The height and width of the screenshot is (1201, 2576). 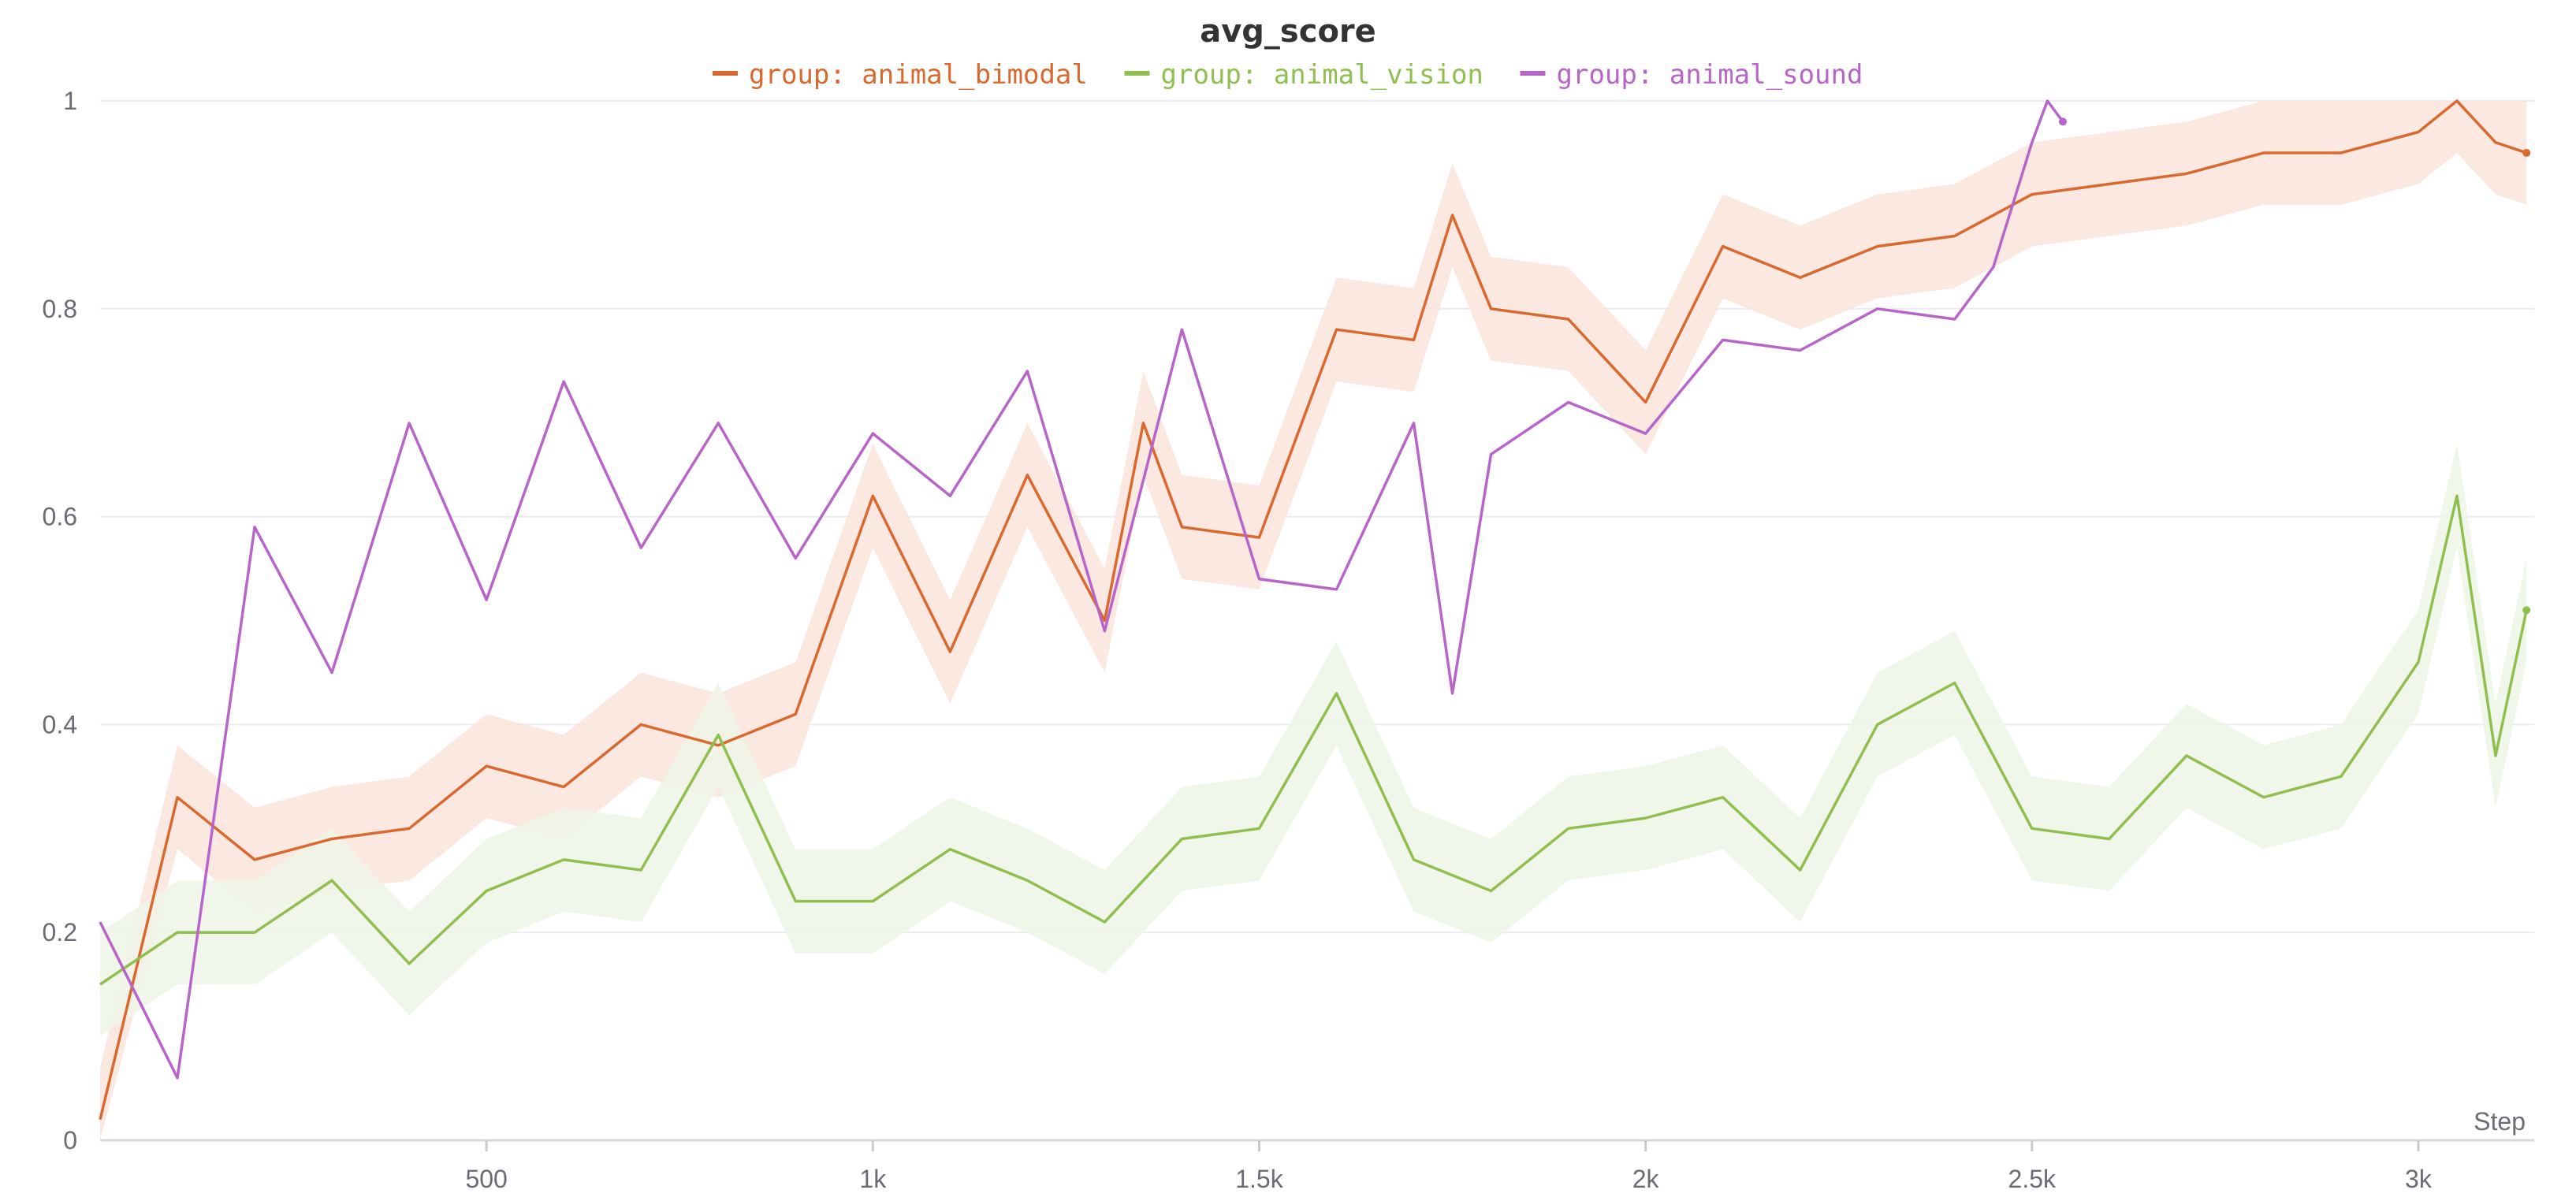 What do you see at coordinates (70, 101) in the screenshot?
I see `y-tick-label: 1` at bounding box center [70, 101].